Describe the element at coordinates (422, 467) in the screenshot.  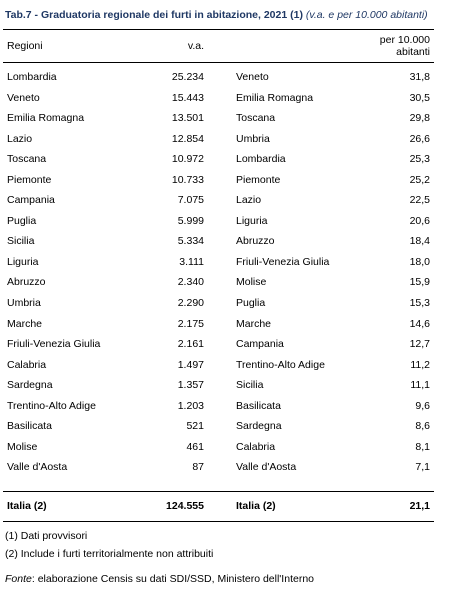
I see `rate-cell: 7,1` at that location.